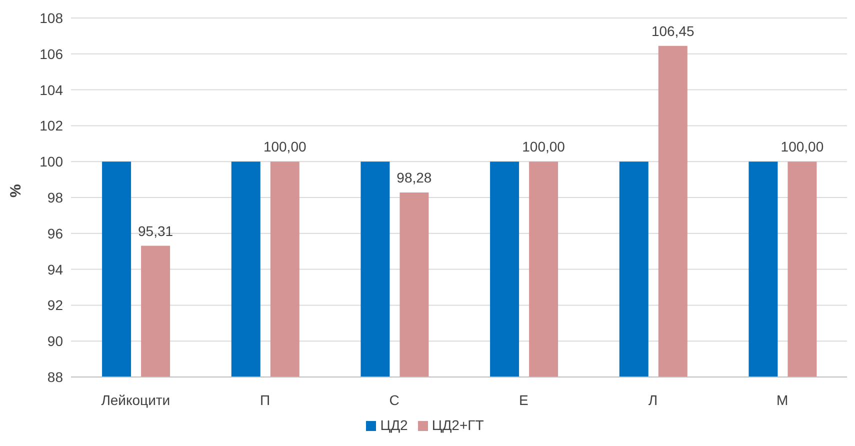  I want to click on data-label: 106,45, so click(672, 30).